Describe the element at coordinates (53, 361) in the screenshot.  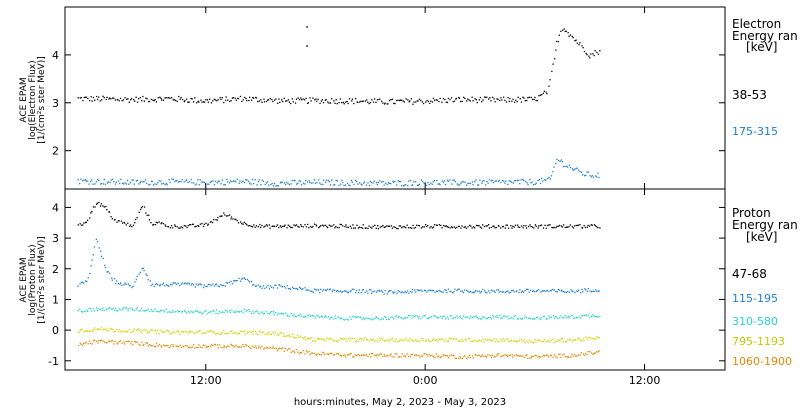
I see `proton-ytick-label: -1` at that location.